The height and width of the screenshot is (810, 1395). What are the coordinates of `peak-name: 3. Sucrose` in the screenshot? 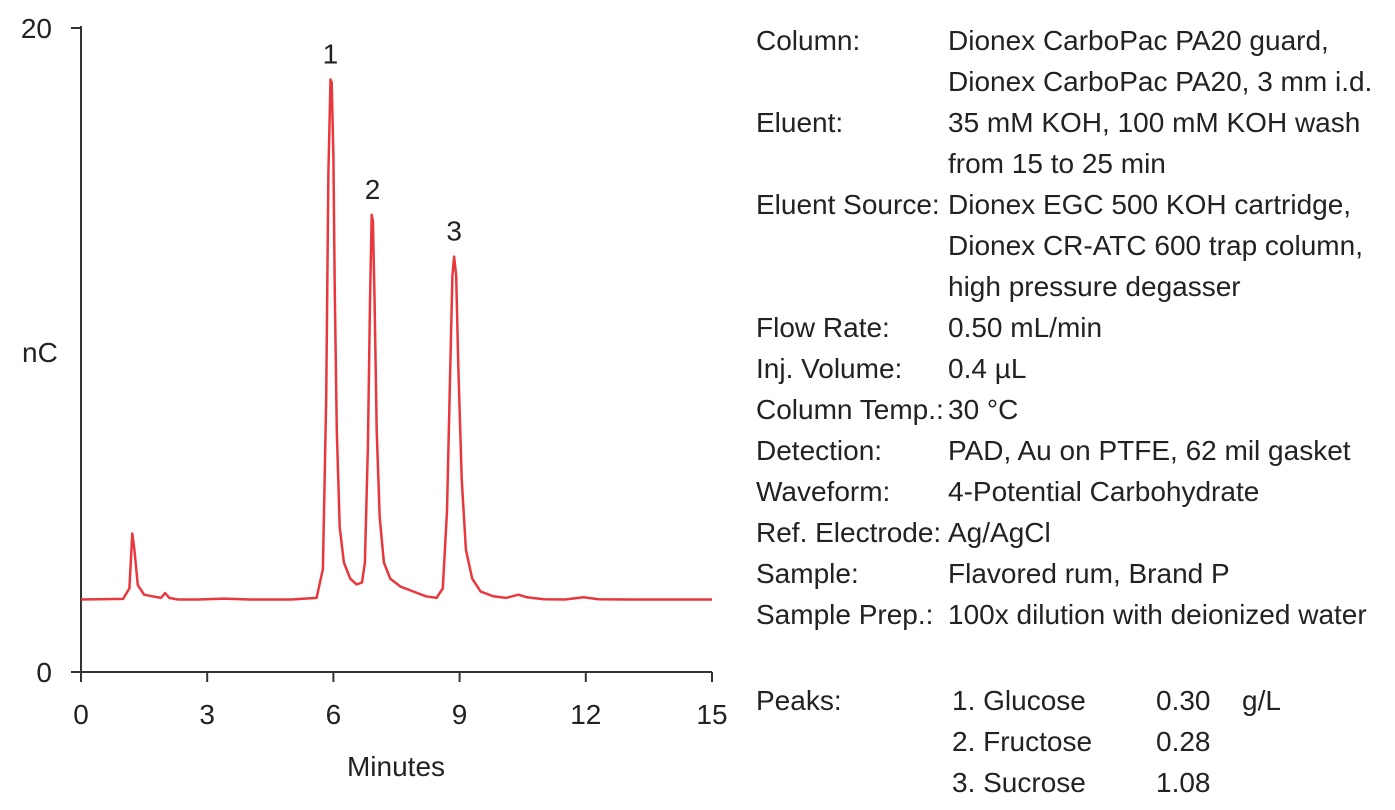 It's located at (1019, 782).